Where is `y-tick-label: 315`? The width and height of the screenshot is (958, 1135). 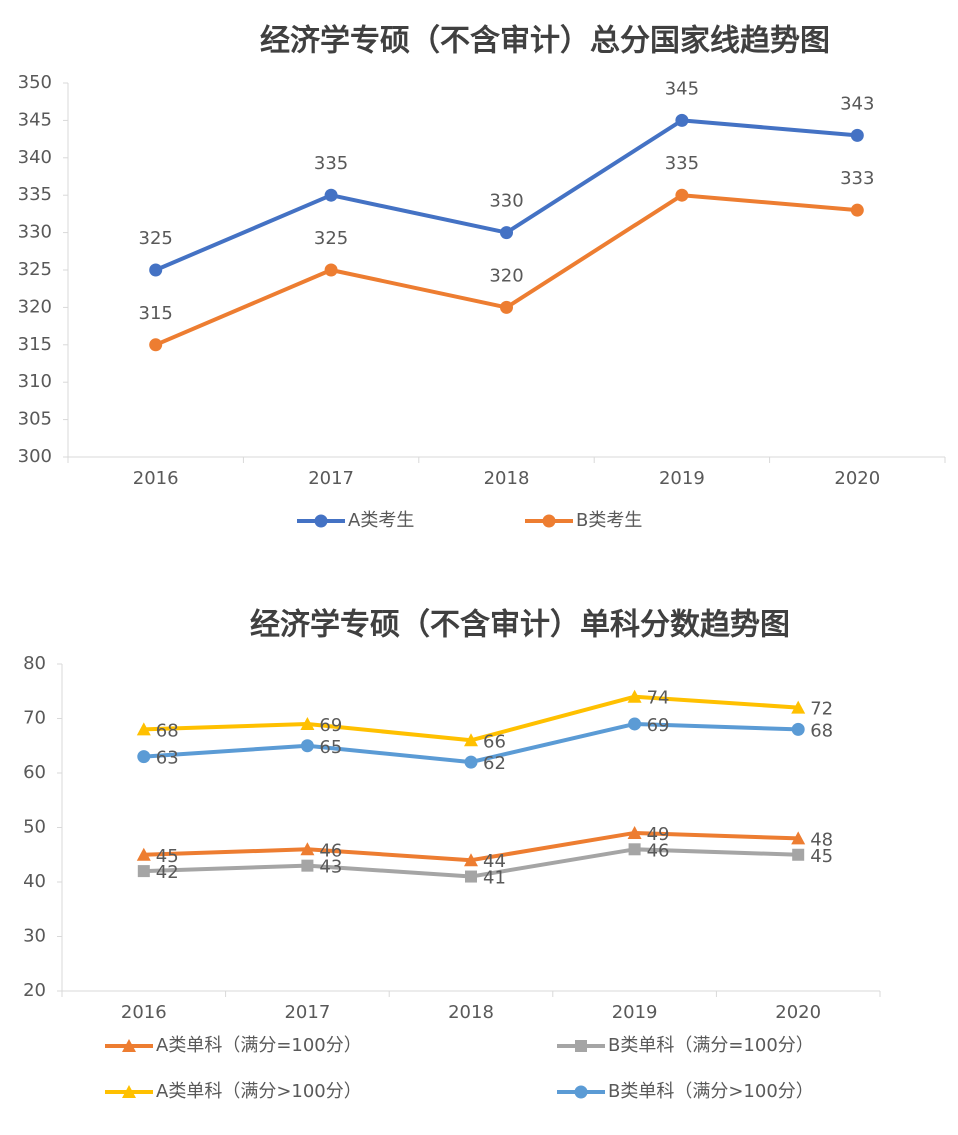
y-tick-label: 315 is located at coordinates (35, 344).